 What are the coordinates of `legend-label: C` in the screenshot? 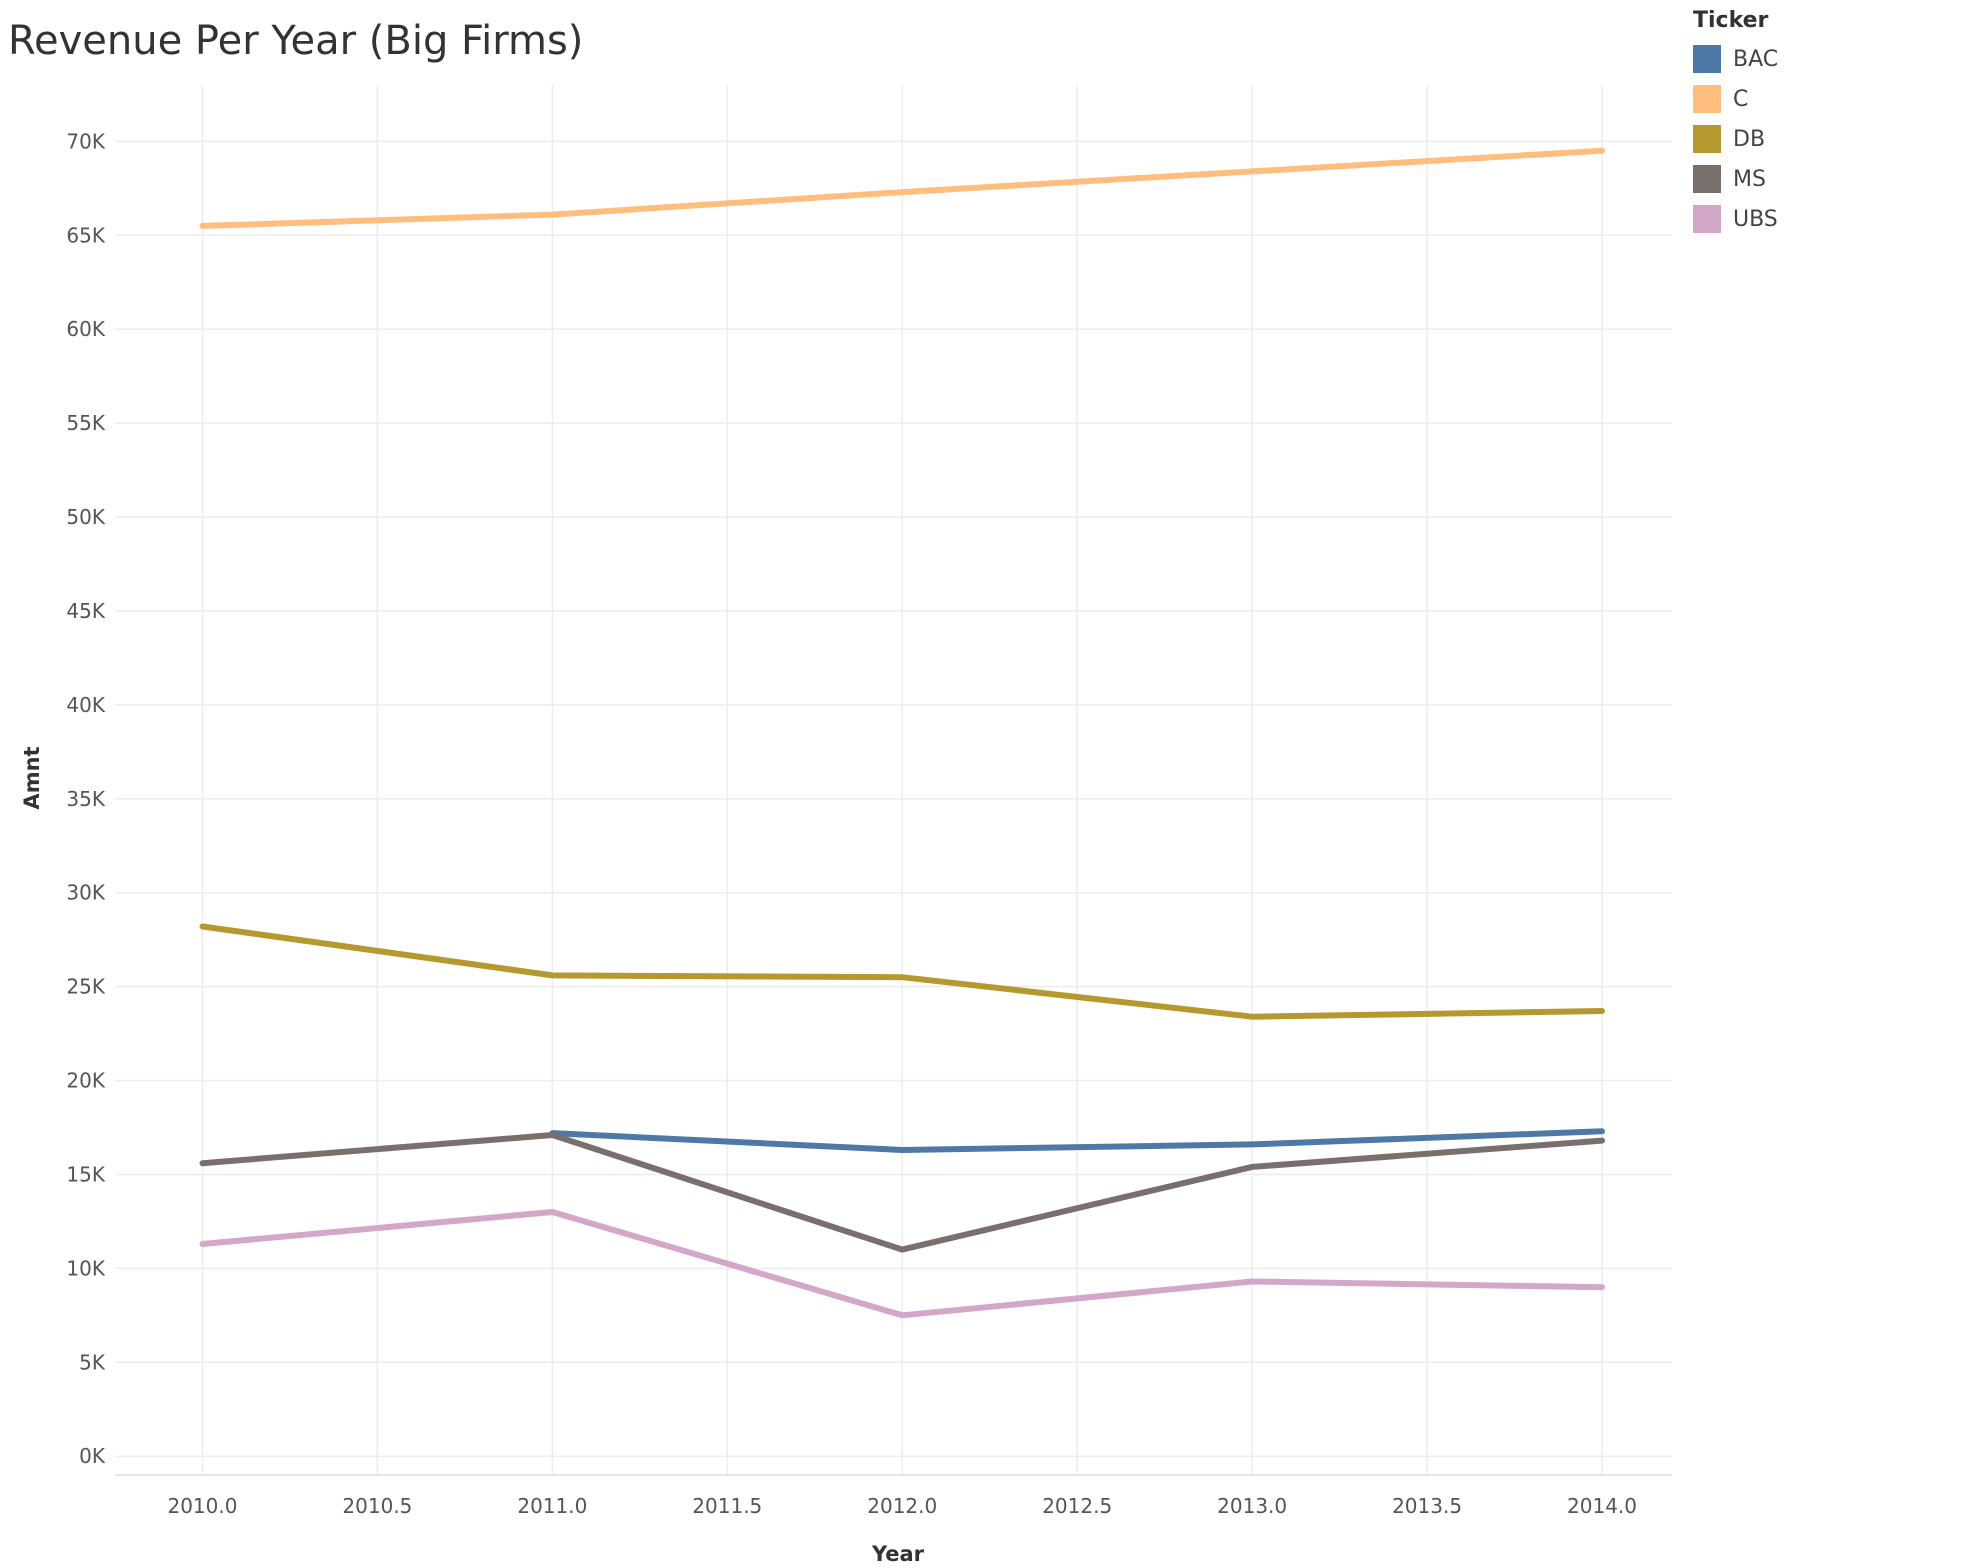 It's located at (1741, 99).